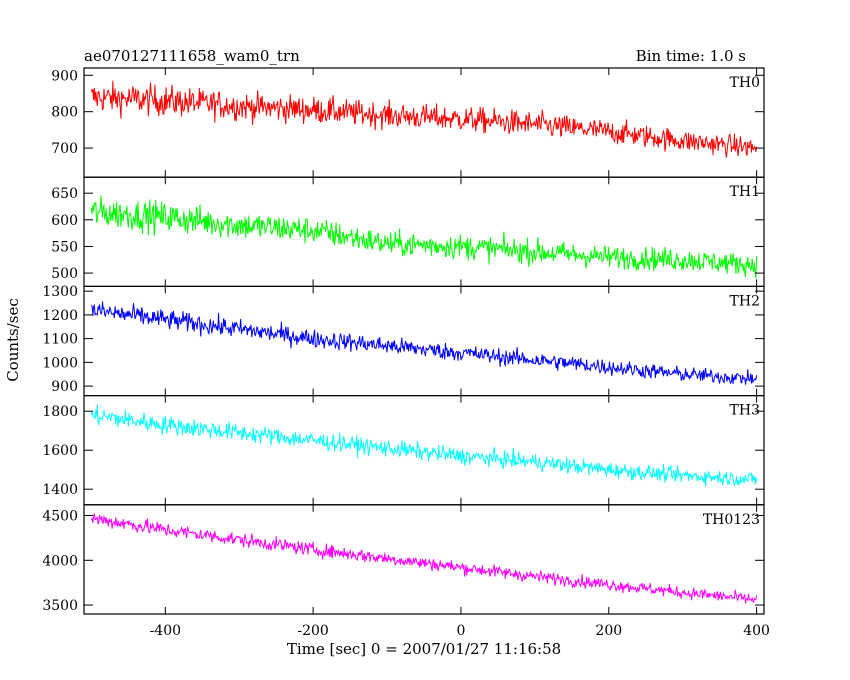 The width and height of the screenshot is (850, 680). Describe the element at coordinates (745, 83) in the screenshot. I see `series-label-th0: TH0` at that location.